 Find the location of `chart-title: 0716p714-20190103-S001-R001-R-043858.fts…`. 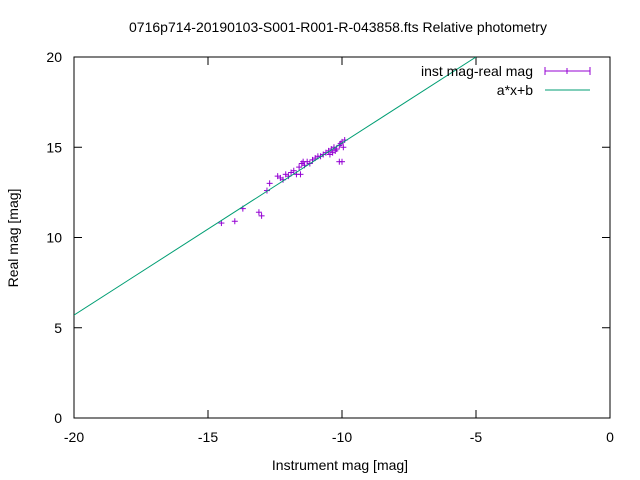

chart-title: 0716p714-20190103-S001-R001-R-043858.fts… is located at coordinates (338, 27).